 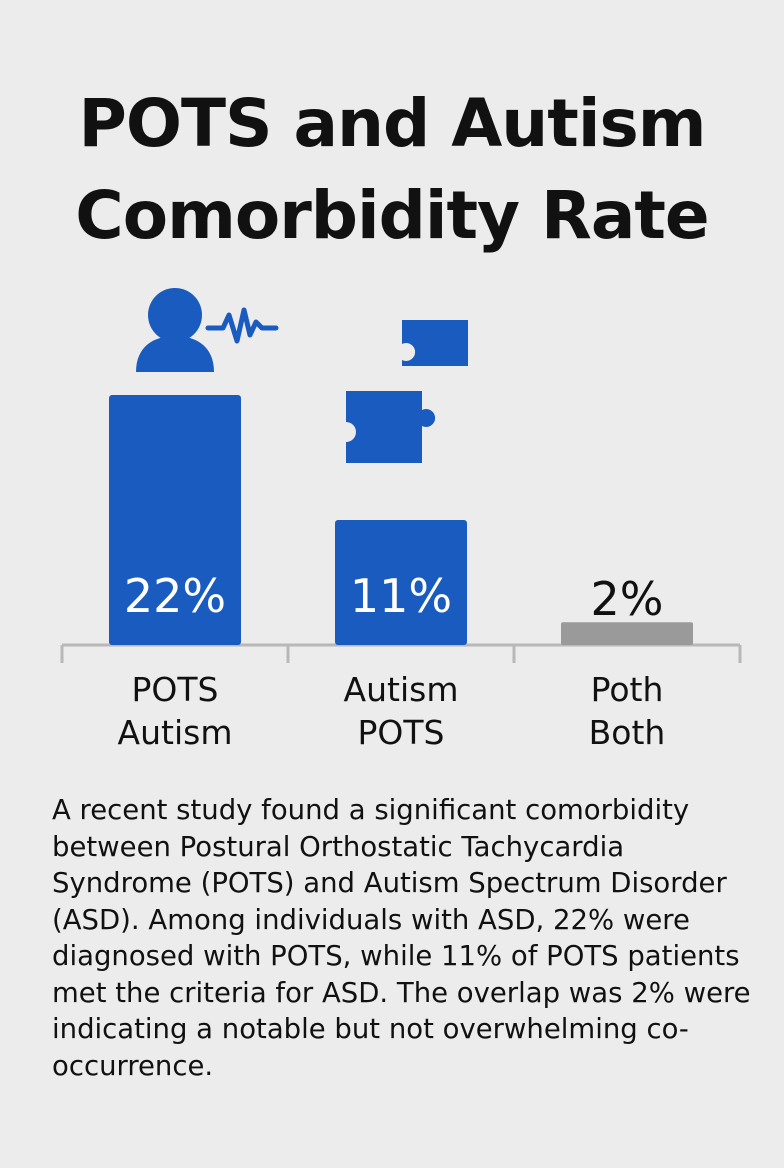 I want to click on category-label-0-line-0: POTS, so click(x=175, y=689).